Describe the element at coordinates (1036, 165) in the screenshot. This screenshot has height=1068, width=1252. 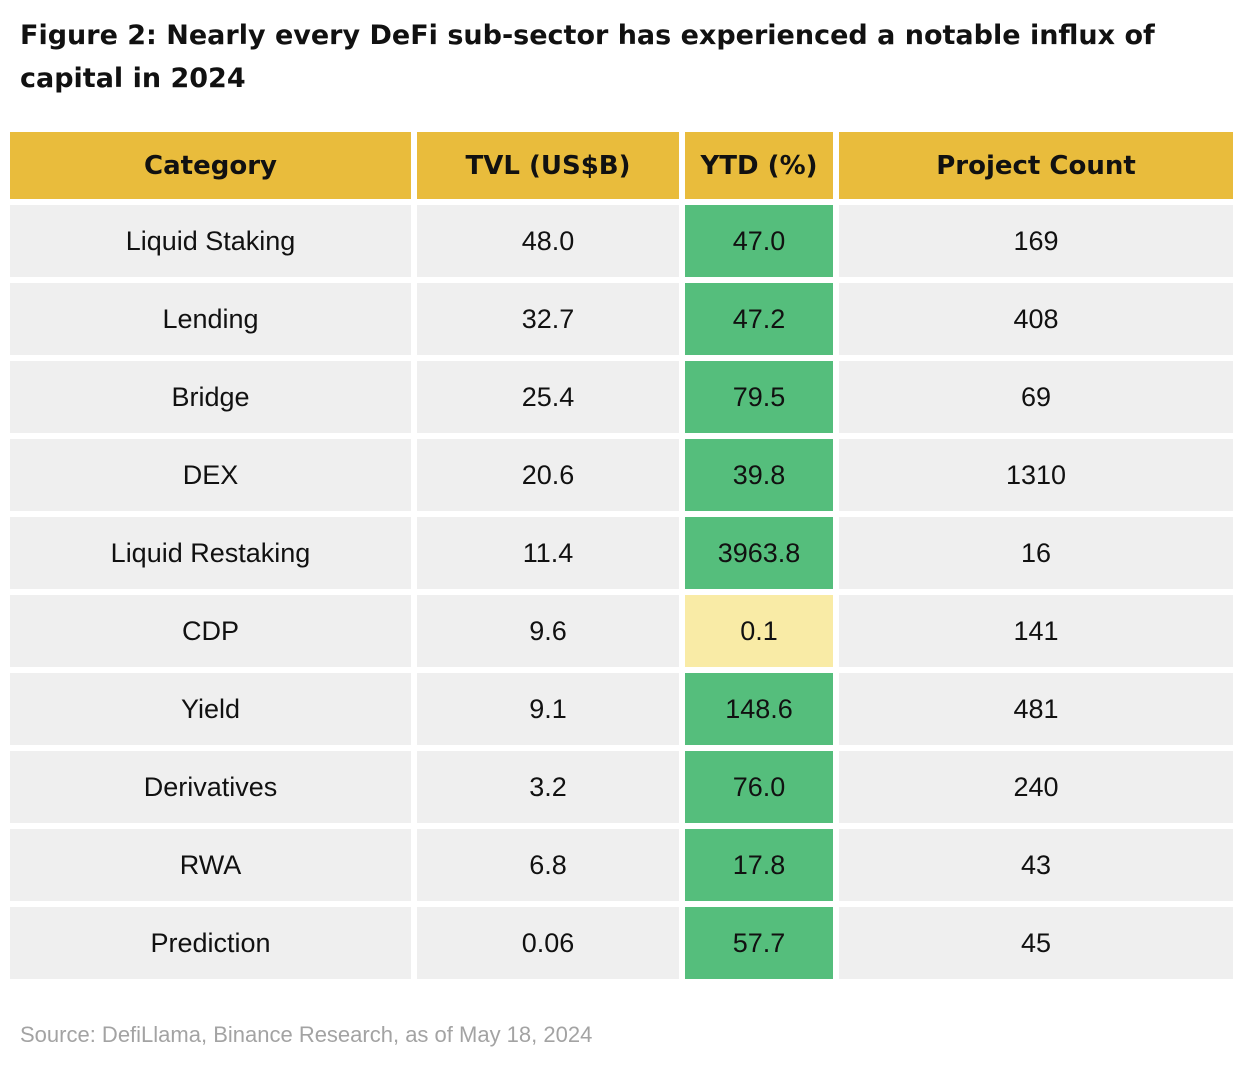
I see `column-header-project-count: Project Count` at that location.